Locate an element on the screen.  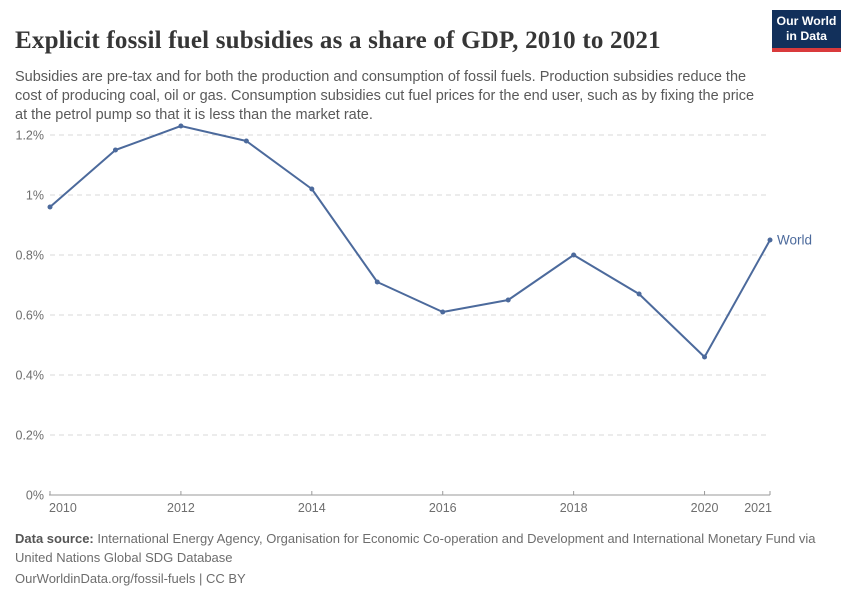
x-axis-tick-label: 2020 is located at coordinates (705, 508).